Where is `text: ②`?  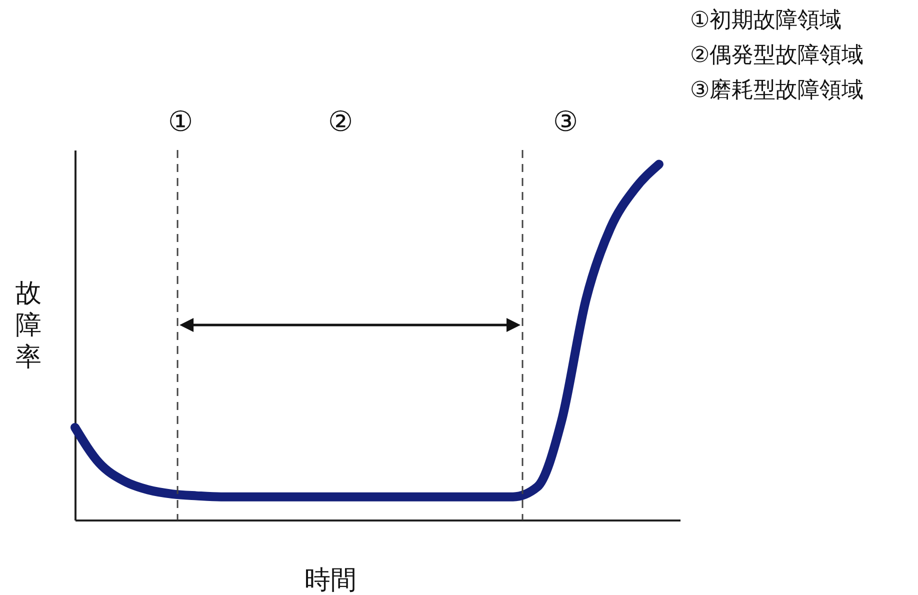 text: ② is located at coordinates (341, 121).